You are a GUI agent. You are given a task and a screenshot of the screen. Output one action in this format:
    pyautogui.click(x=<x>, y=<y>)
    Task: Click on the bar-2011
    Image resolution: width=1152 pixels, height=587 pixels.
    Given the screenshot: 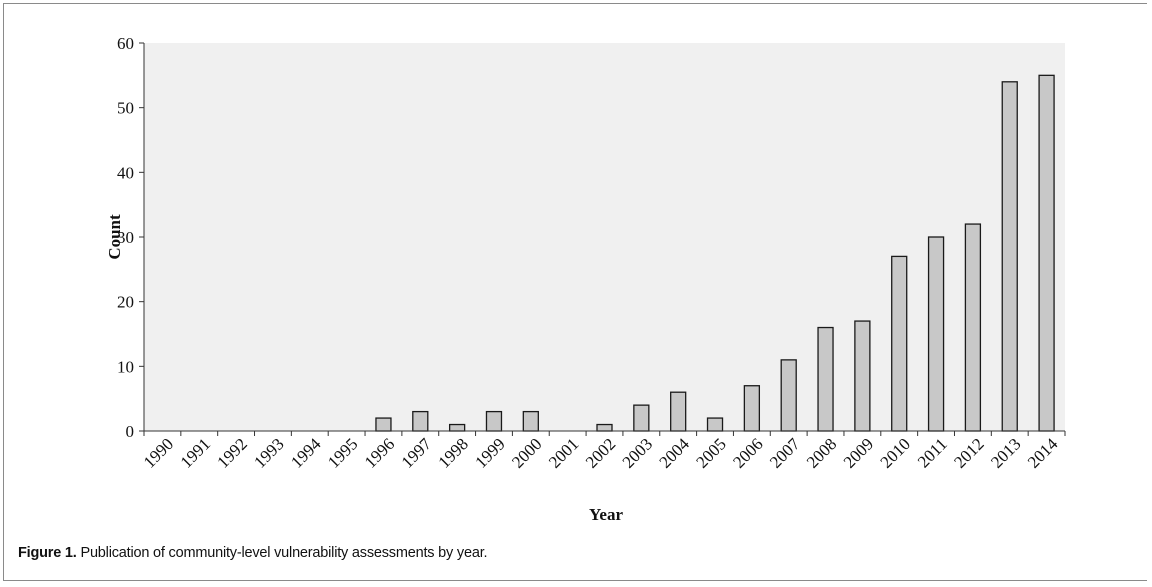 What is the action you would take?
    pyautogui.click(x=936, y=334)
    